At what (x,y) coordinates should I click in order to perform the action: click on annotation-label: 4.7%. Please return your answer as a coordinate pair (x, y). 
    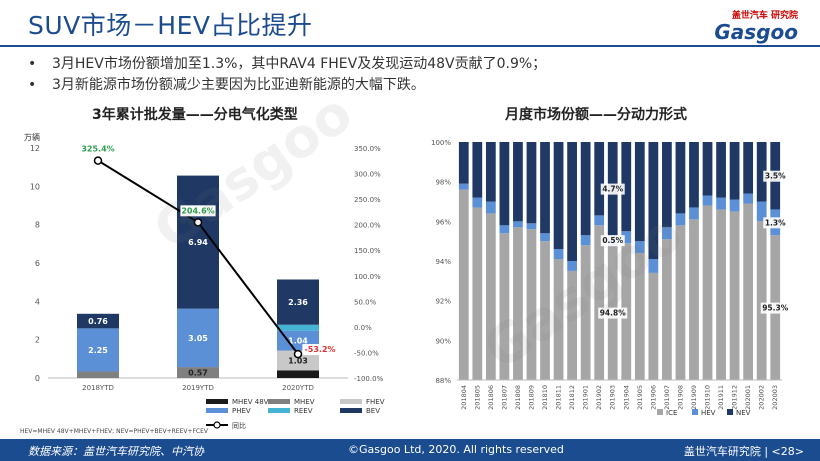
    Looking at the image, I should click on (612, 189).